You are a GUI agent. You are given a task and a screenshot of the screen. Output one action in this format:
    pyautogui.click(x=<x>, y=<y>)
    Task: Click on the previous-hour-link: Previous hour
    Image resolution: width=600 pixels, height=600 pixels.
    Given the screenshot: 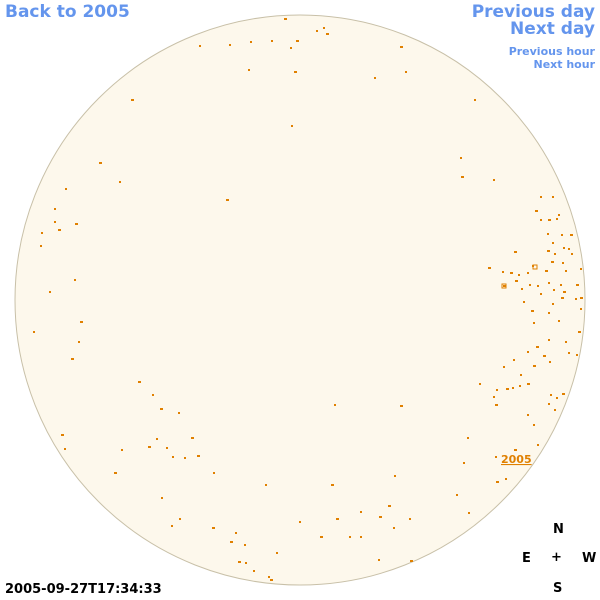 What is the action you would take?
    pyautogui.click(x=551, y=51)
    